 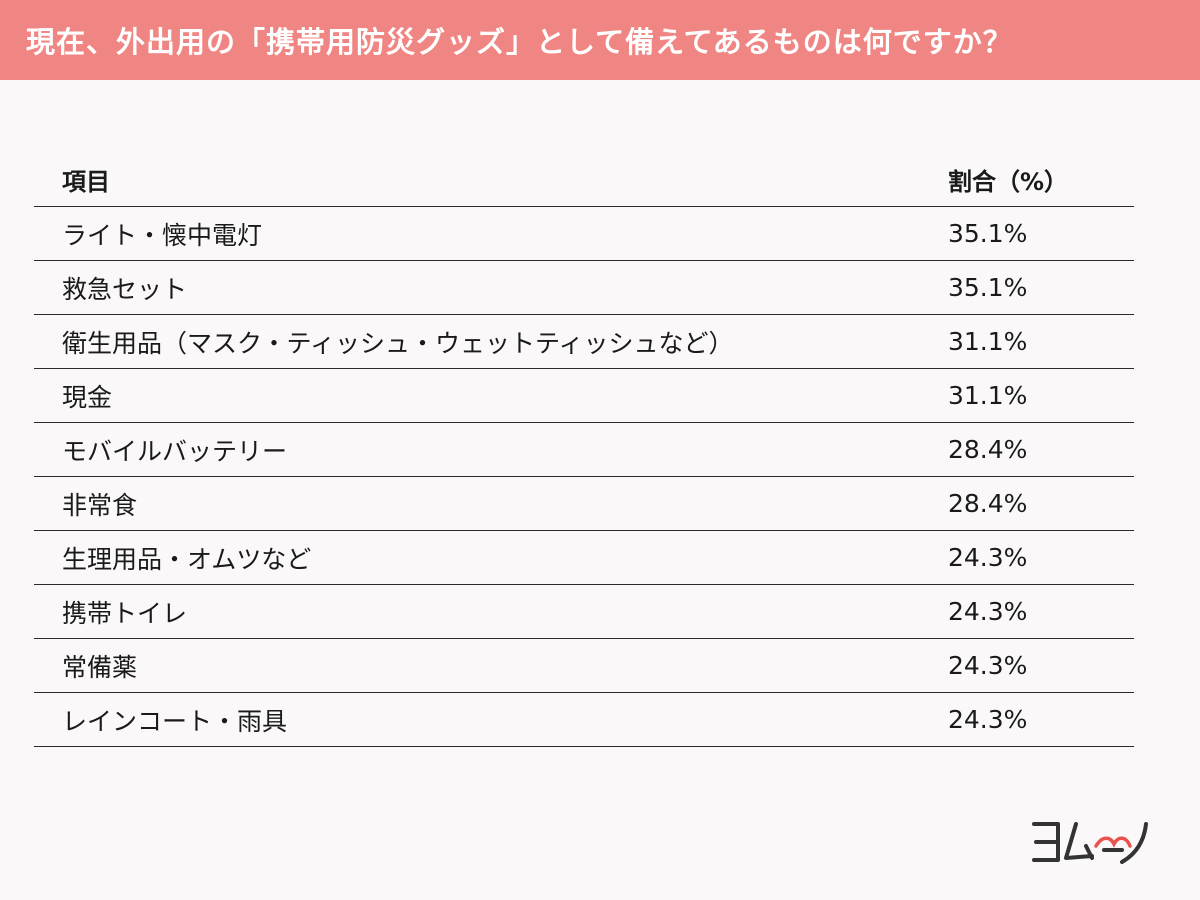 I want to click on table-row: 衛生用品（マスク・ティッシュ・ウェットティッシュなど） 31.1%, so click(x=584, y=342).